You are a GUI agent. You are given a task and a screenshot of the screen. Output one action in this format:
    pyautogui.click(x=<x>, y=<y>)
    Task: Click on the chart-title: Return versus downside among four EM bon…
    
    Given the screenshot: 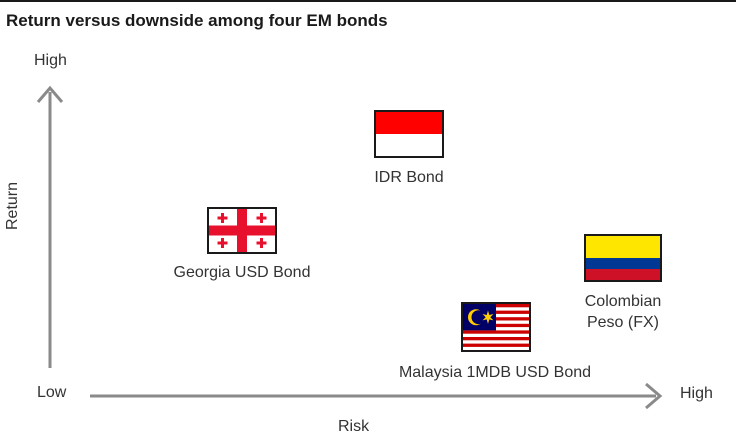 What is the action you would take?
    pyautogui.click(x=197, y=20)
    